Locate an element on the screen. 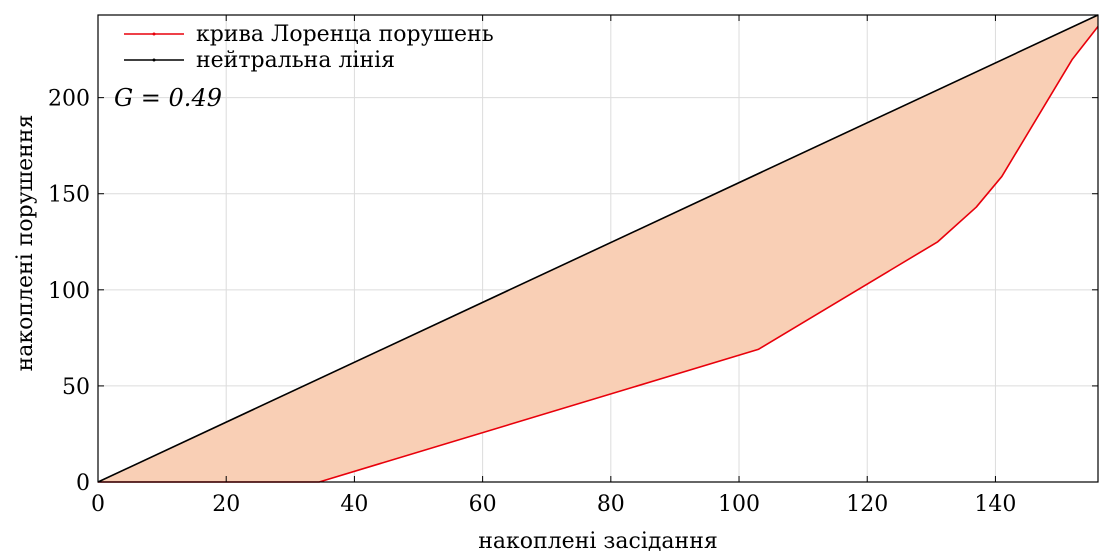 This screenshot has width=1100, height=554. y-tick-label-2: 100 is located at coordinates (69, 291).